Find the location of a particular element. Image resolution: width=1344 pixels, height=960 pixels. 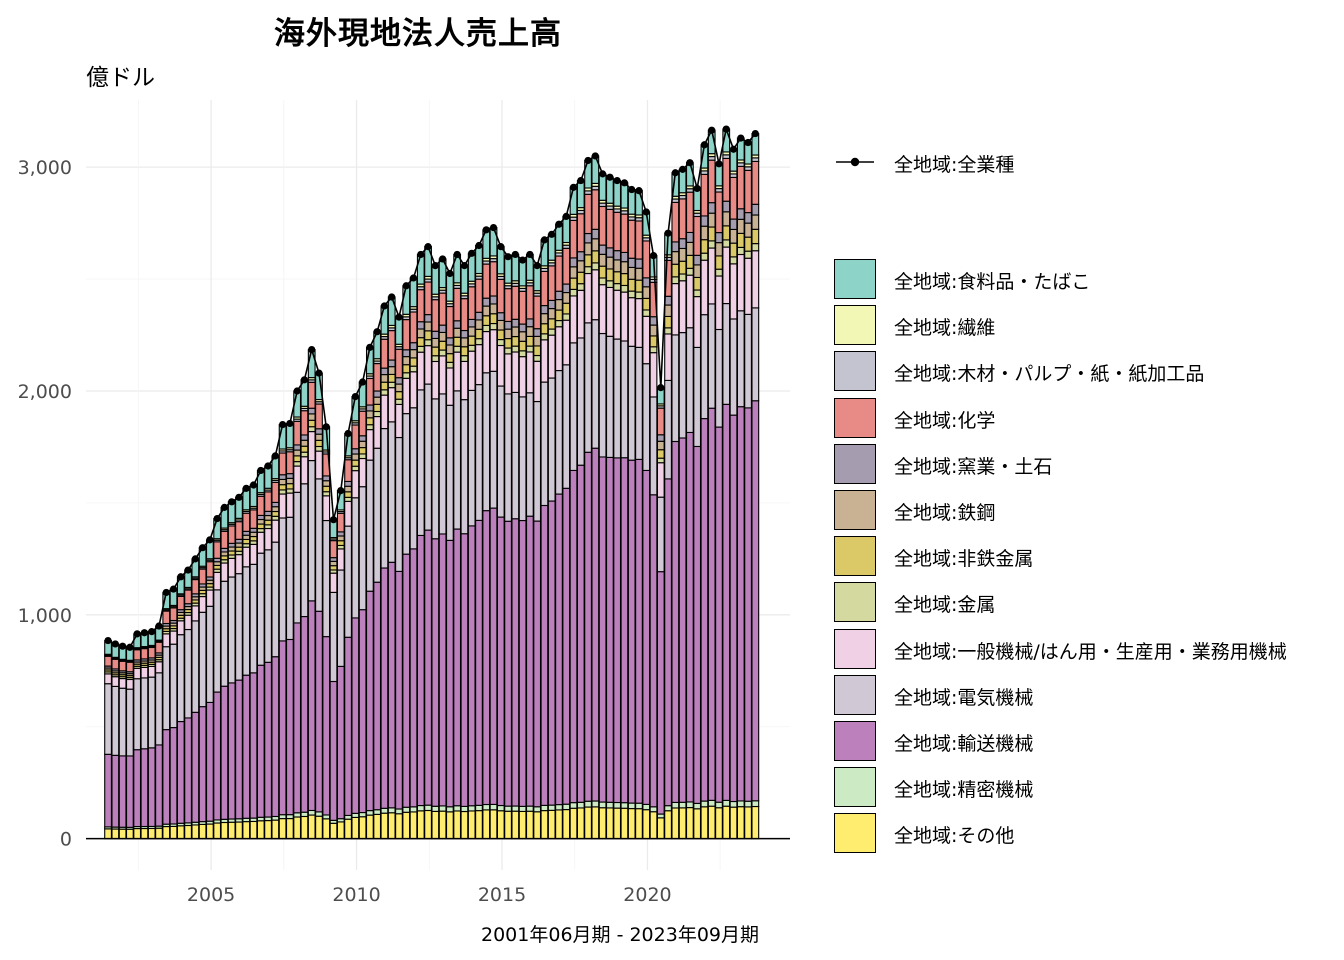

legend-item: 全地域:窯業・土石 is located at coordinates (1077, 464).